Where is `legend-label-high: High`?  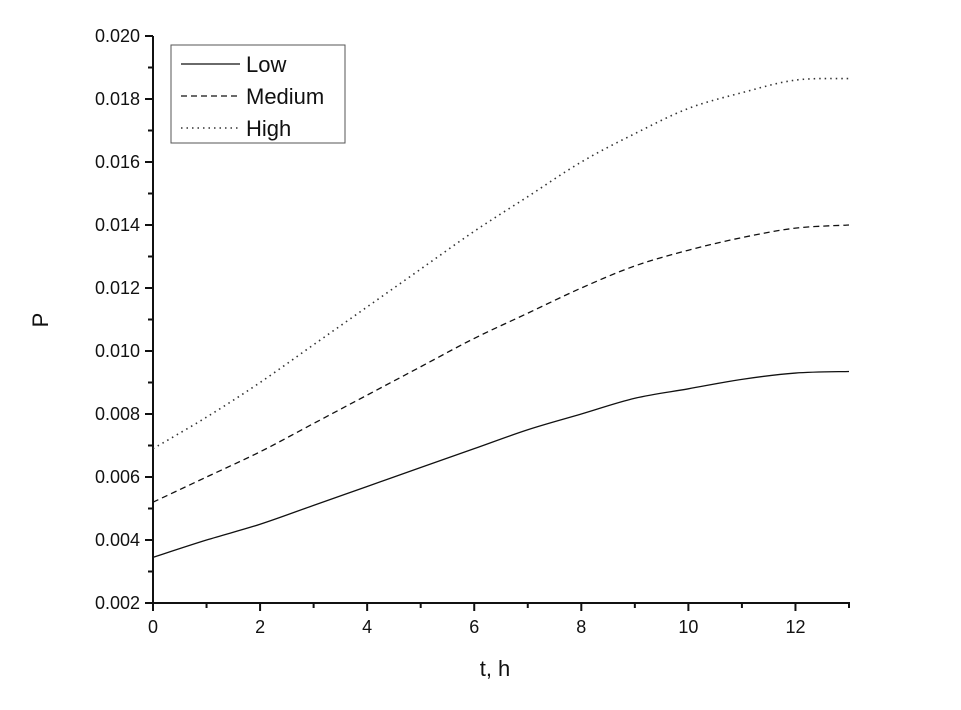
legend-label-high: High is located at coordinates (268, 128).